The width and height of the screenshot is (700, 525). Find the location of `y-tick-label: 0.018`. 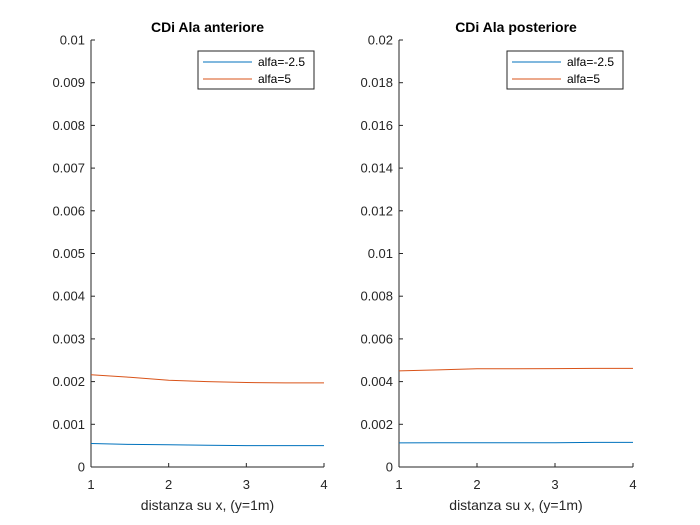

y-tick-label: 0.018 is located at coordinates (376, 82).